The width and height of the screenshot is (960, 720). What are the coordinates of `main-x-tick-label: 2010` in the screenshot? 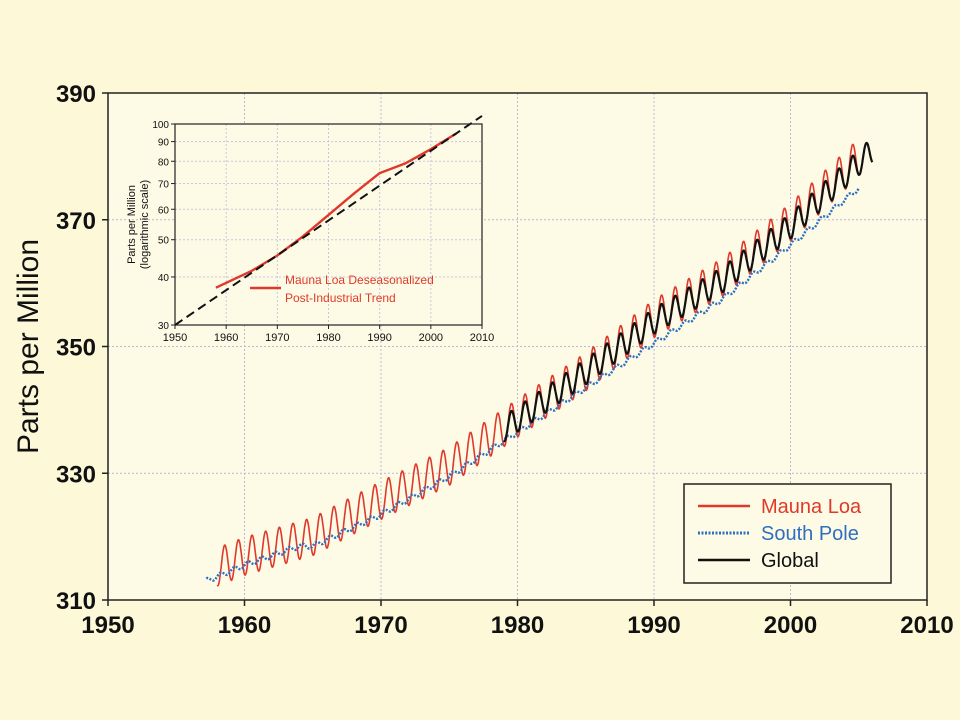 It's located at (926, 625).